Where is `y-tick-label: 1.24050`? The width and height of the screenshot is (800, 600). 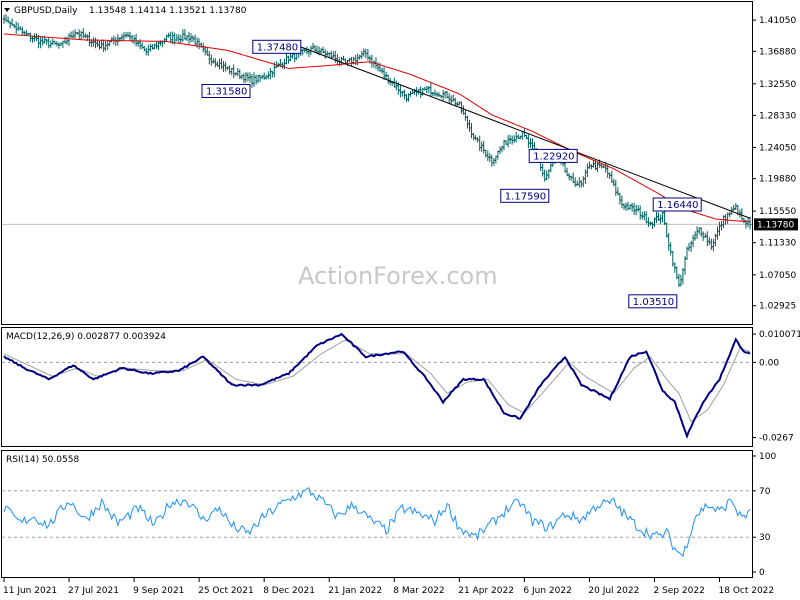 y-tick-label: 1.24050 is located at coordinates (777, 149).